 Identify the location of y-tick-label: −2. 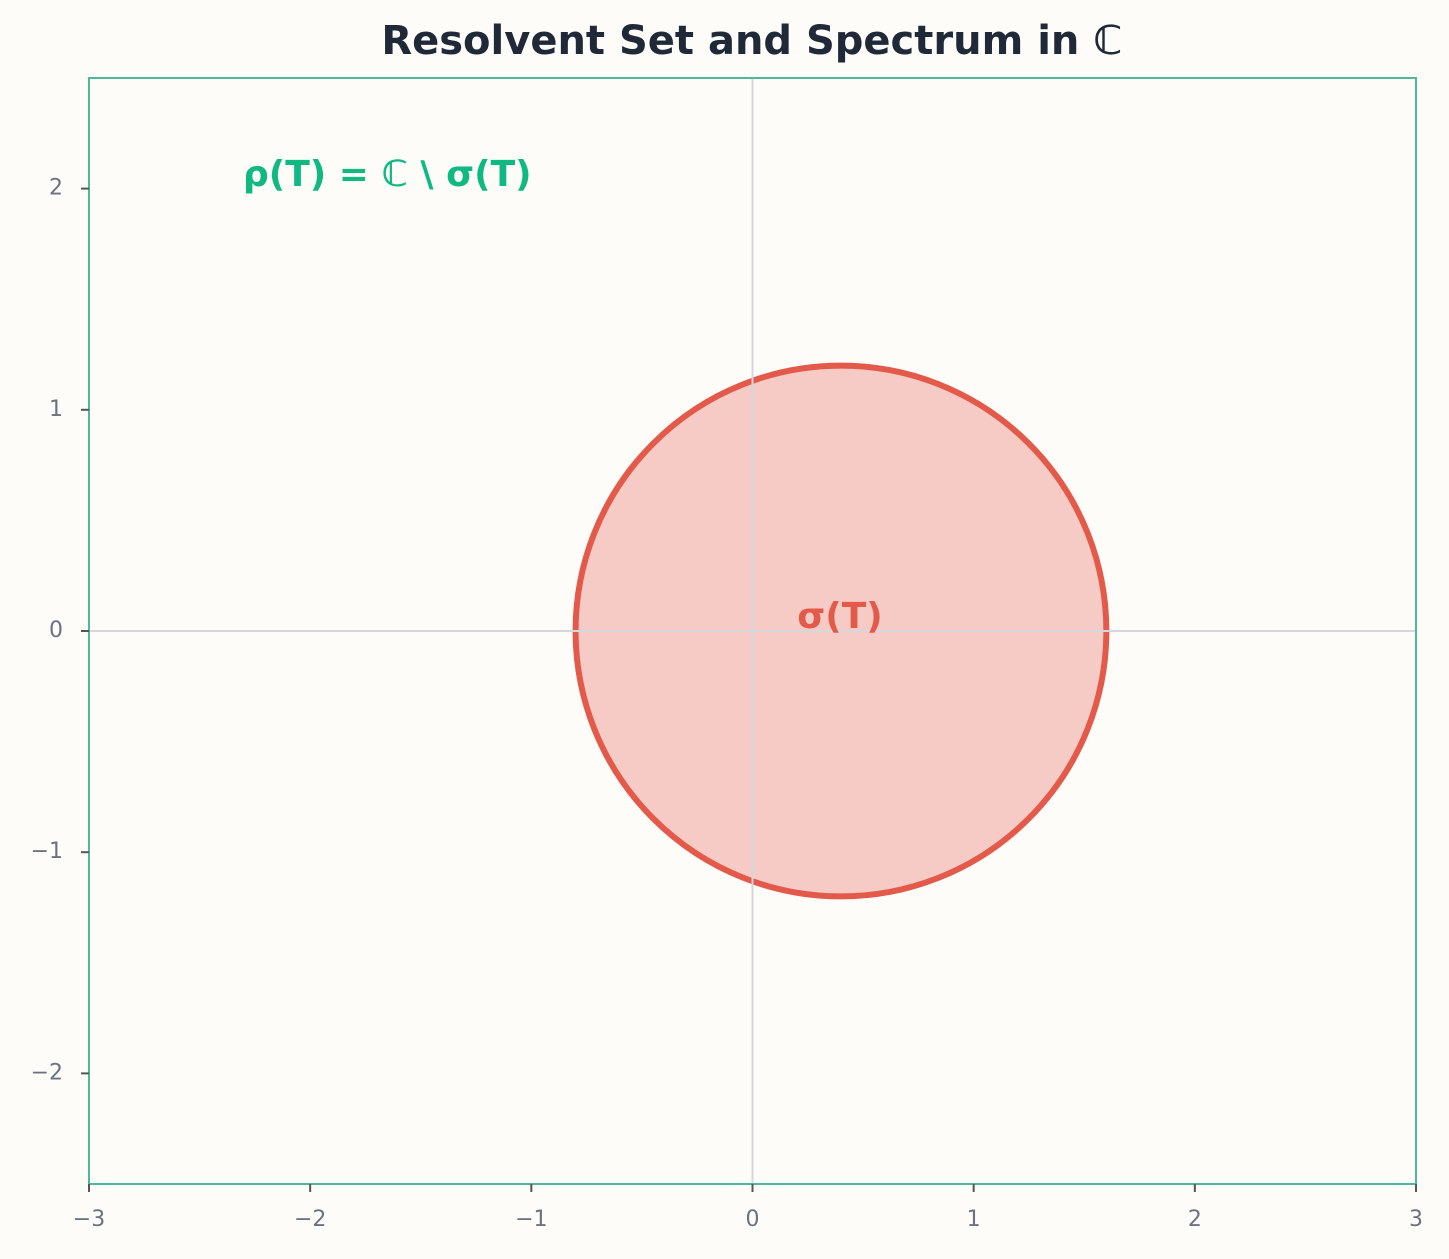
(47, 1072).